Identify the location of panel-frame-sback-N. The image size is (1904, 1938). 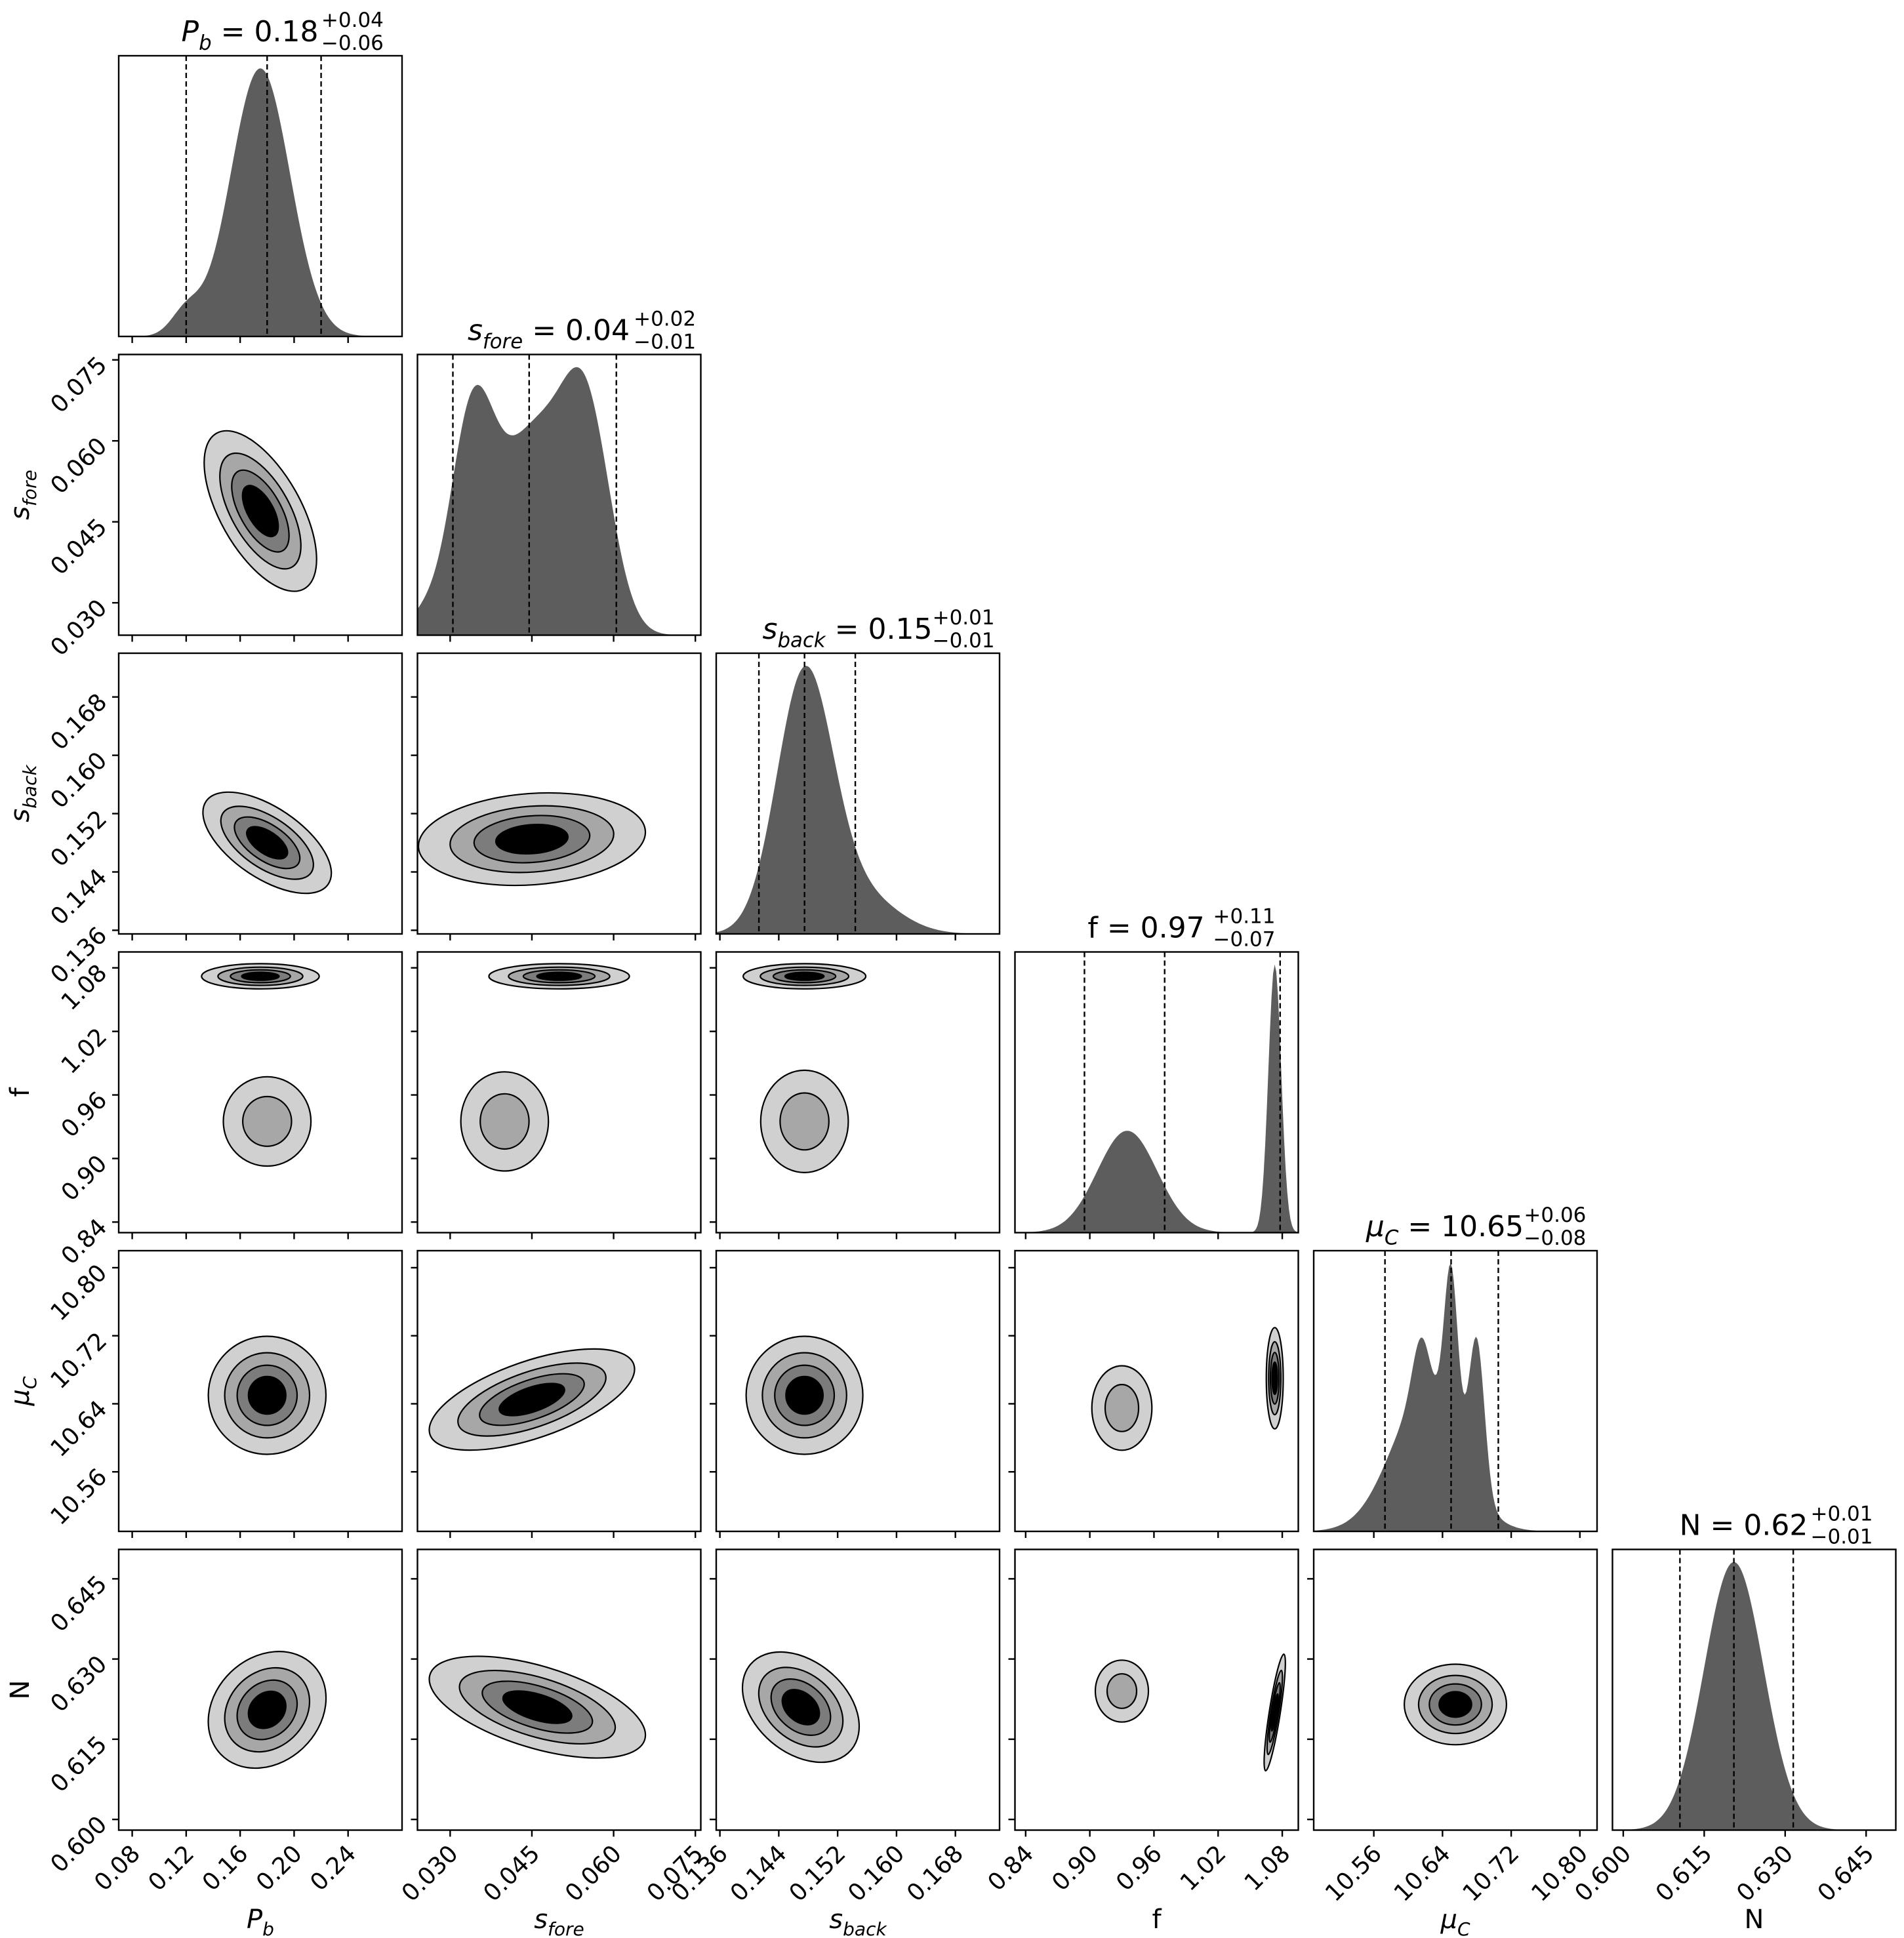
(858, 1689).